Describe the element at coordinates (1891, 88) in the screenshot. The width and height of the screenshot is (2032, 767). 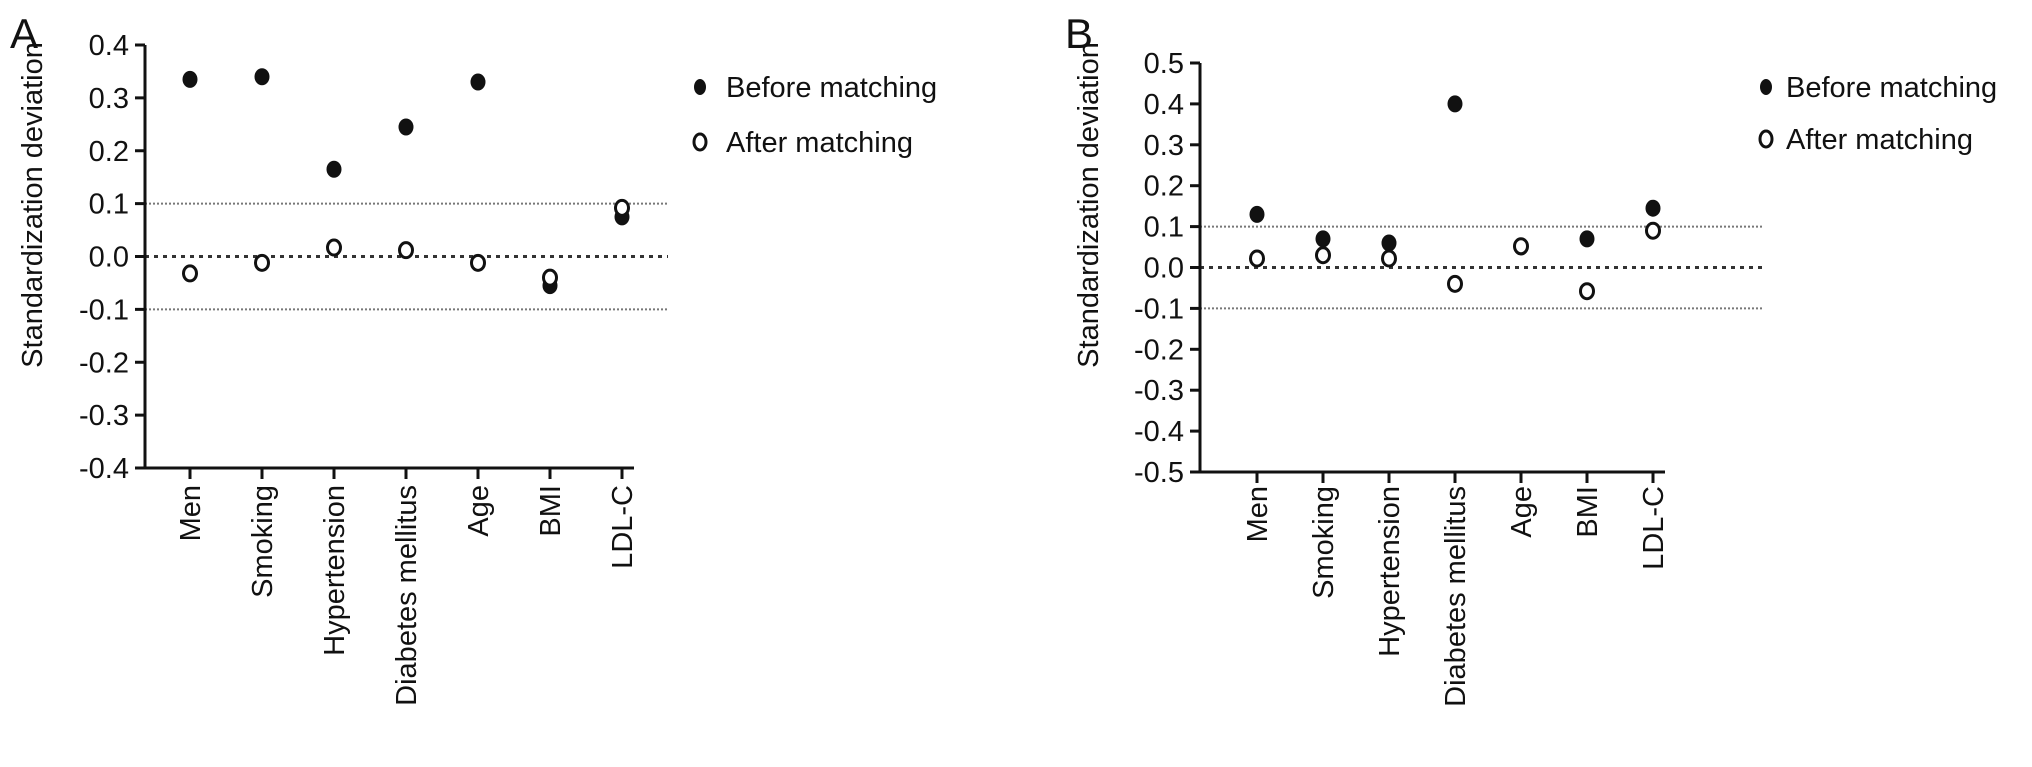
I see `legend-label-before-b: Before matching` at that location.